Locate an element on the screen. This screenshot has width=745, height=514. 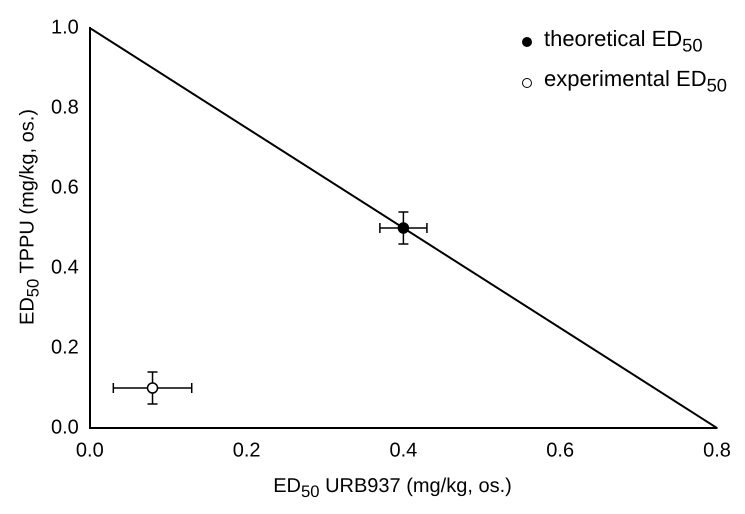
y-tick-label: 0.2 is located at coordinates (64, 347).